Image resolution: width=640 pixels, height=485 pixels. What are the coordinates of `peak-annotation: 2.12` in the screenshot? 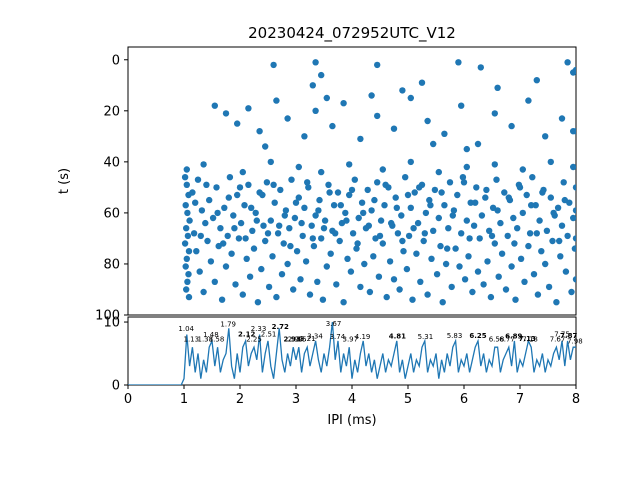 It's located at (246, 335).